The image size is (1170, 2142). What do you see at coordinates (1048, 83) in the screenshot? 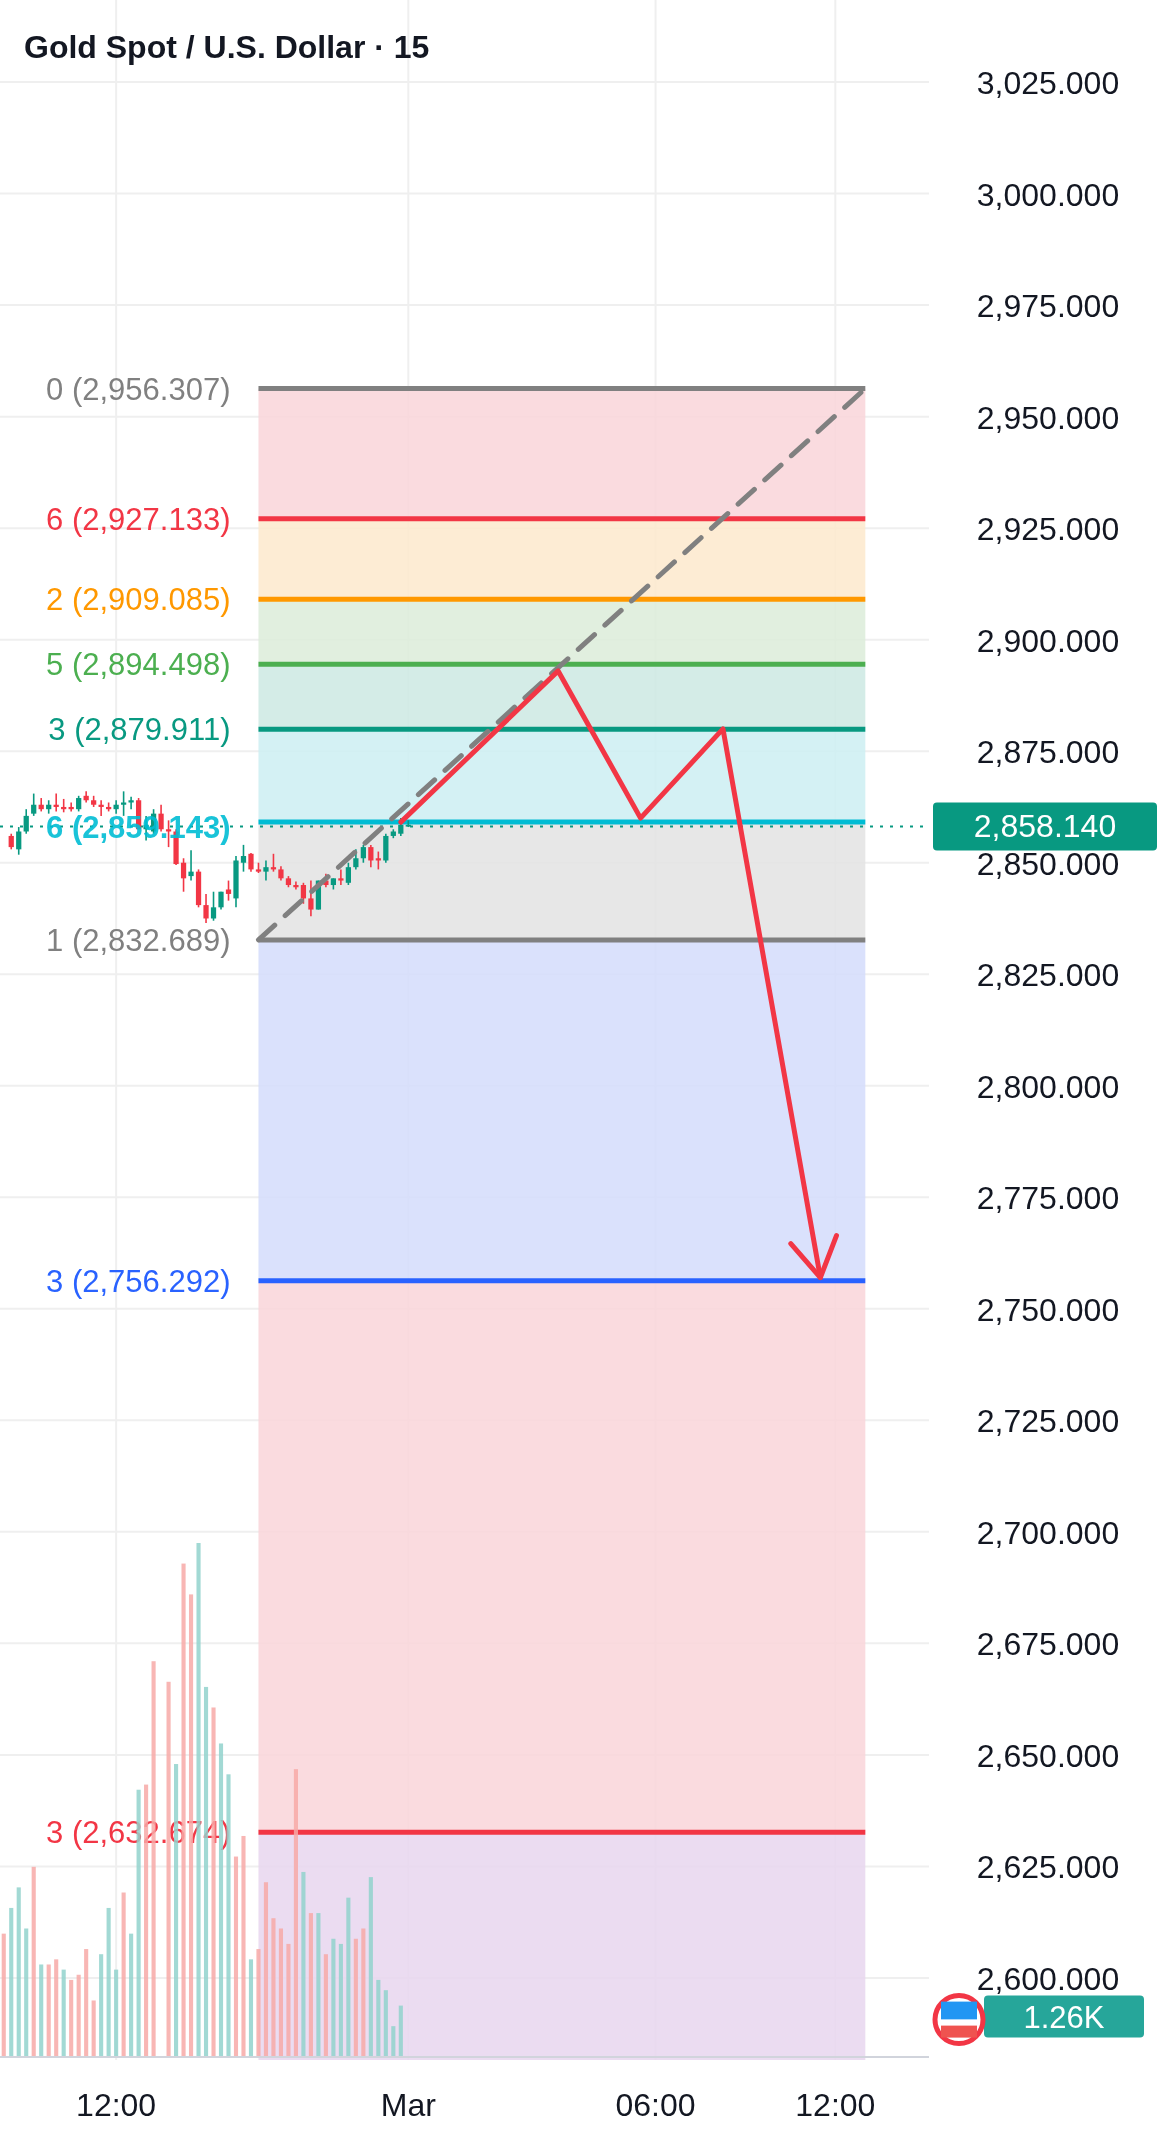
I see `y-tick-label: 3,025.000` at bounding box center [1048, 83].